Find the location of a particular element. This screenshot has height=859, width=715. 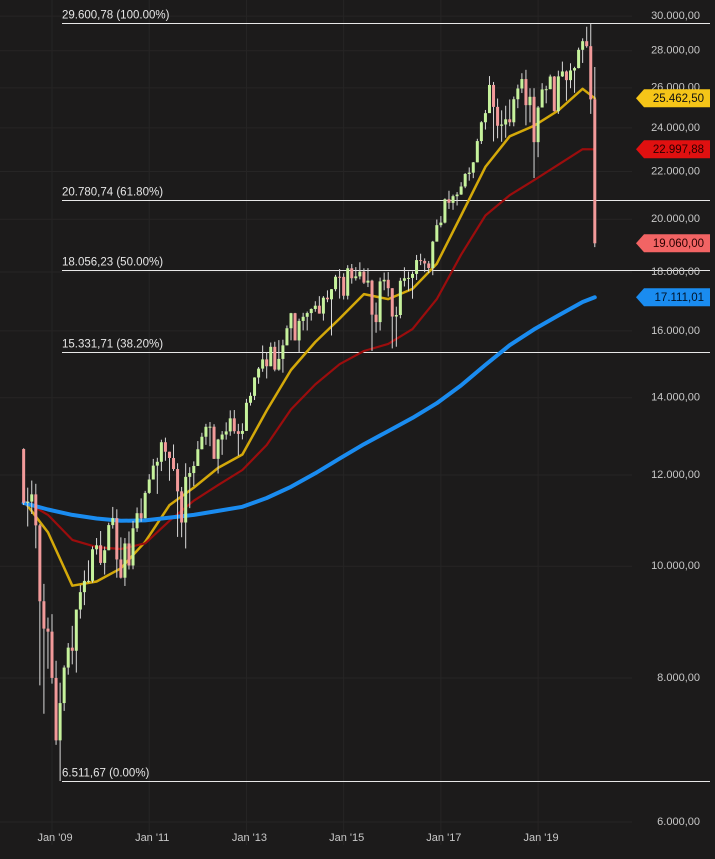

y-tick-label: 18.000,00 is located at coordinates (675, 272).